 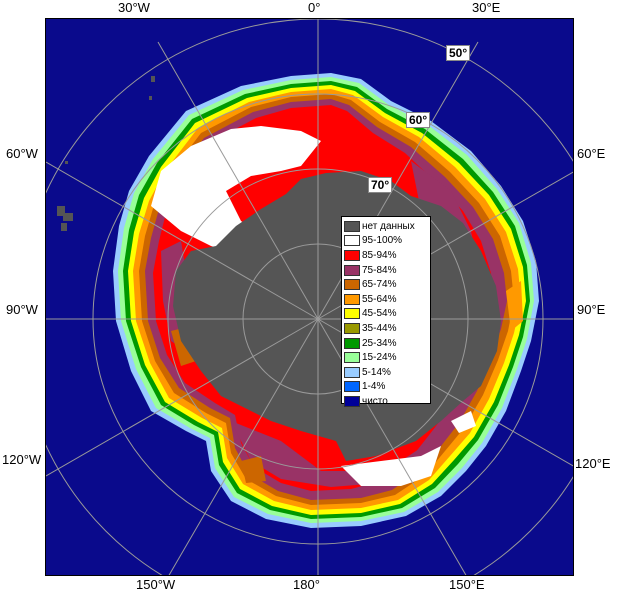 What do you see at coordinates (591, 153) in the screenshot?
I see `lon-label-60e: 60°E` at bounding box center [591, 153].